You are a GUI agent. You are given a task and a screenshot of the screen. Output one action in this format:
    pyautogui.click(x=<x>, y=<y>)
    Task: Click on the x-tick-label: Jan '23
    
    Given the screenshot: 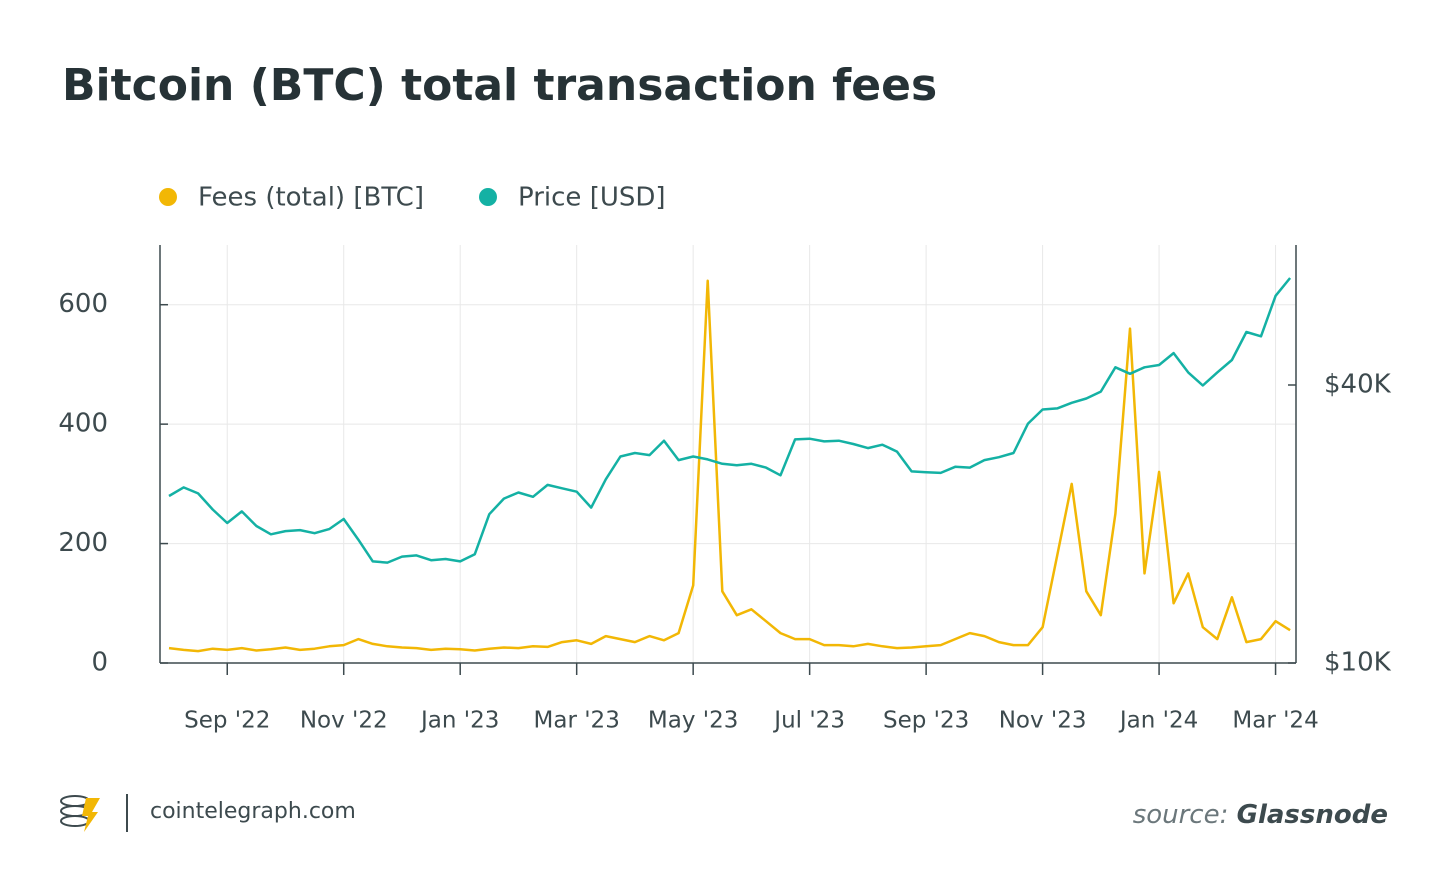 What is the action you would take?
    pyautogui.click(x=459, y=721)
    